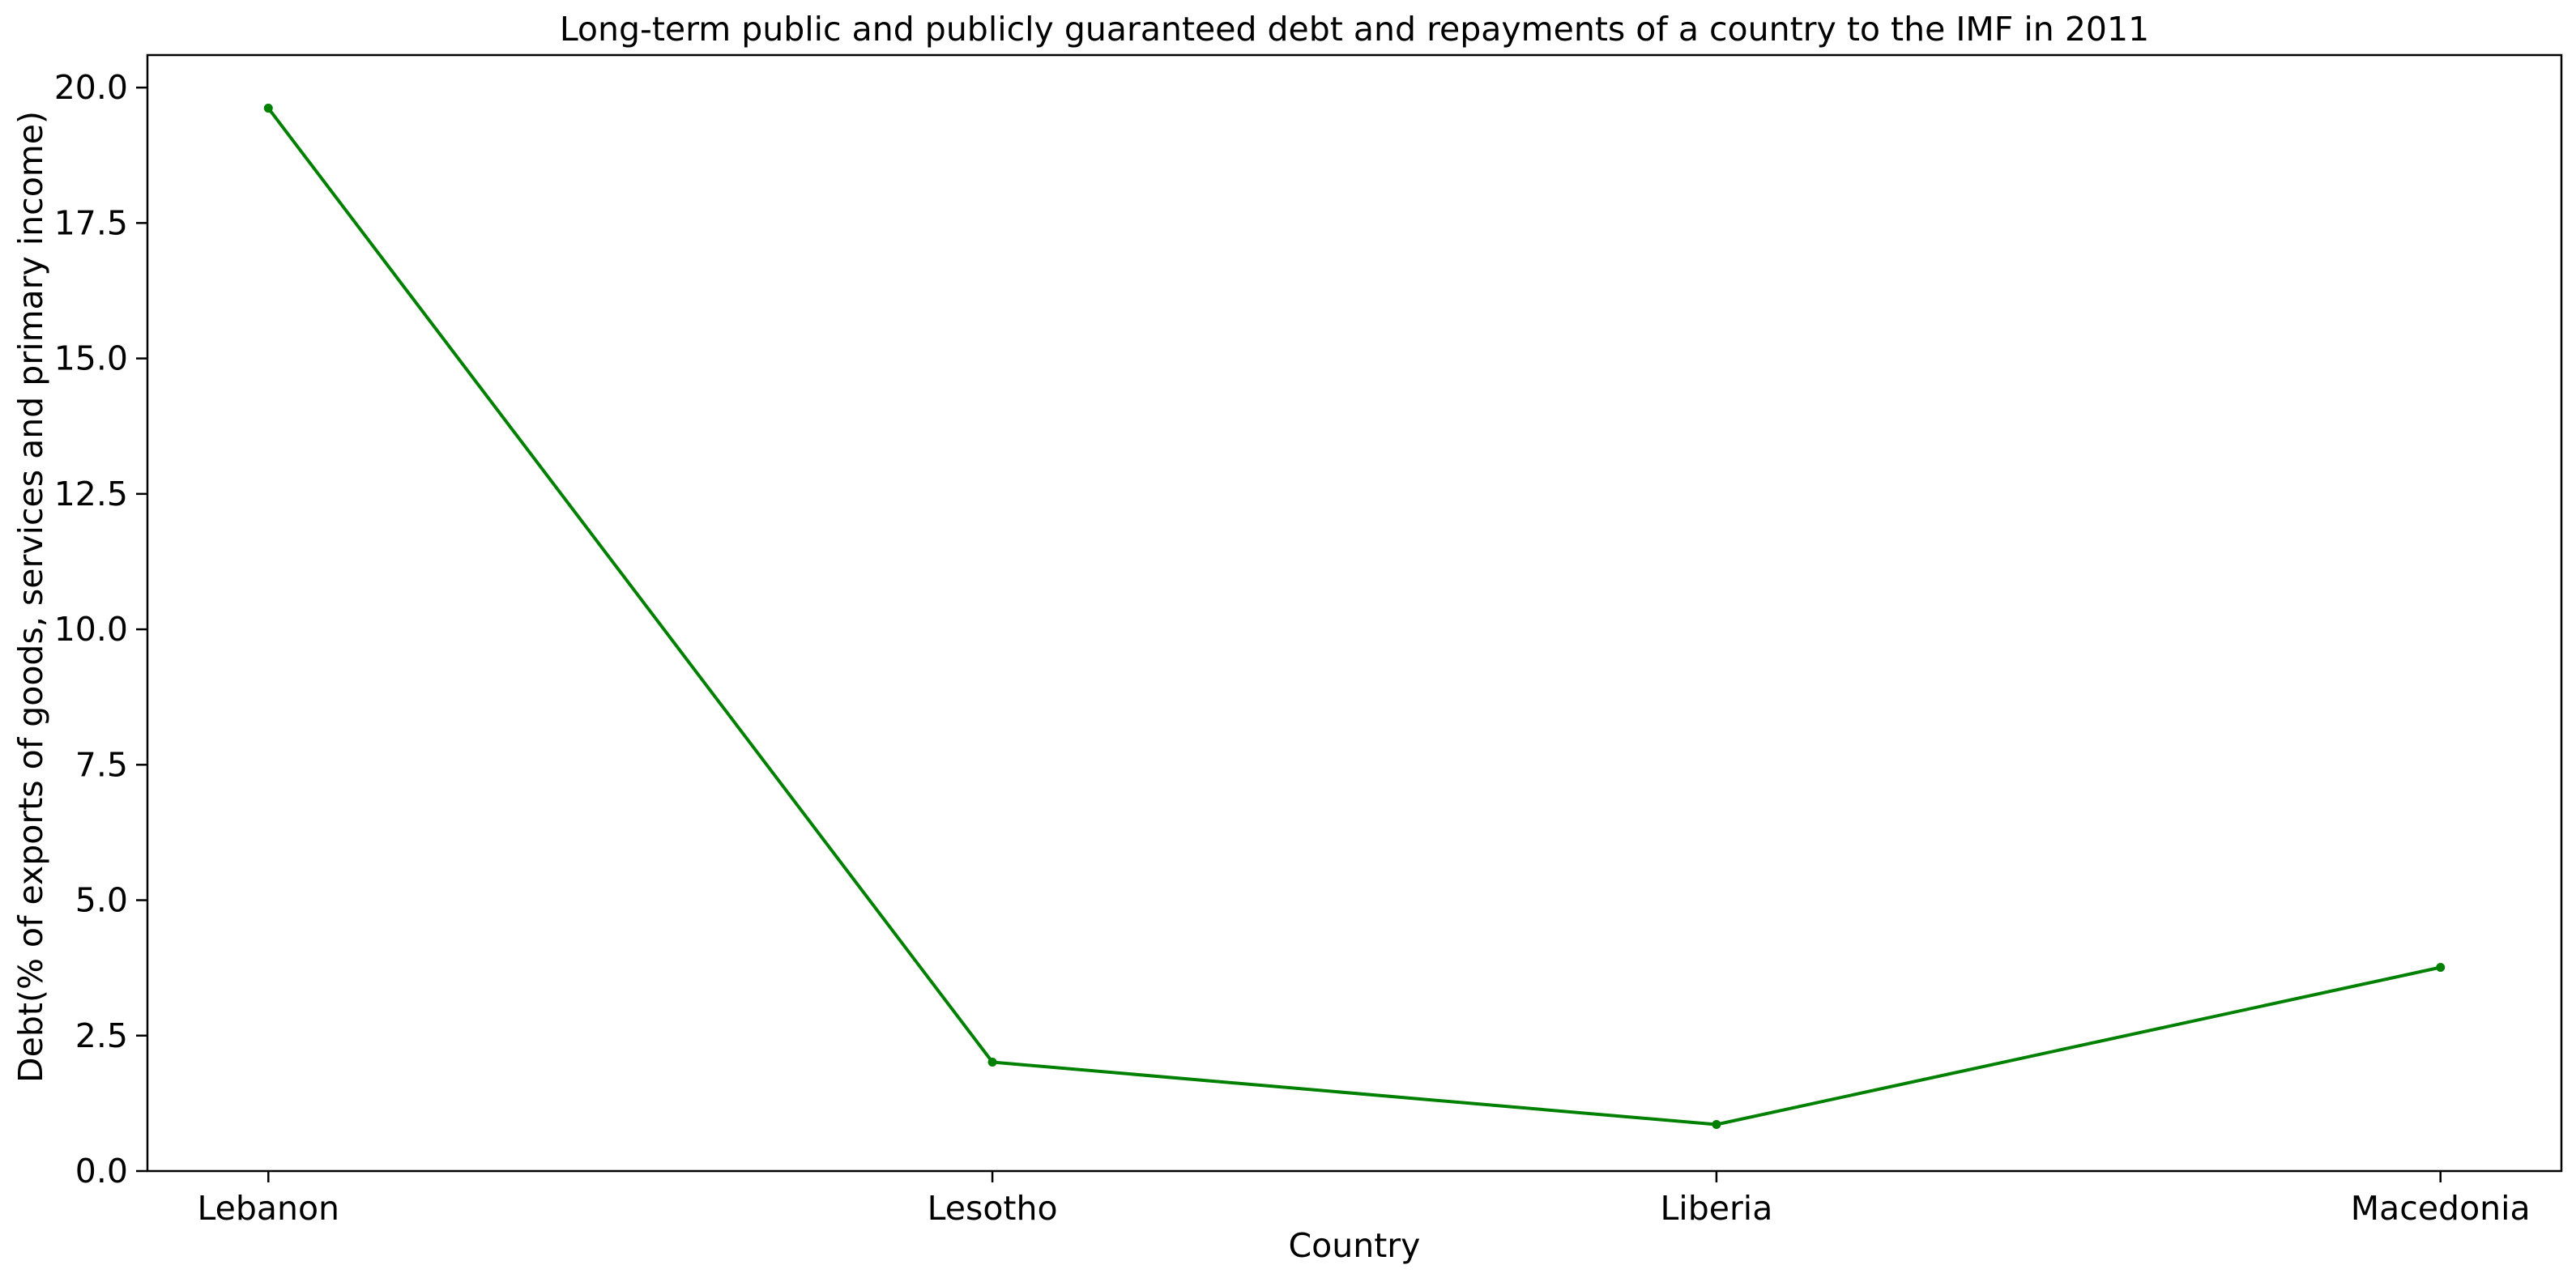  What do you see at coordinates (102, 764) in the screenshot?
I see `y-tick-label: 7.5` at bounding box center [102, 764].